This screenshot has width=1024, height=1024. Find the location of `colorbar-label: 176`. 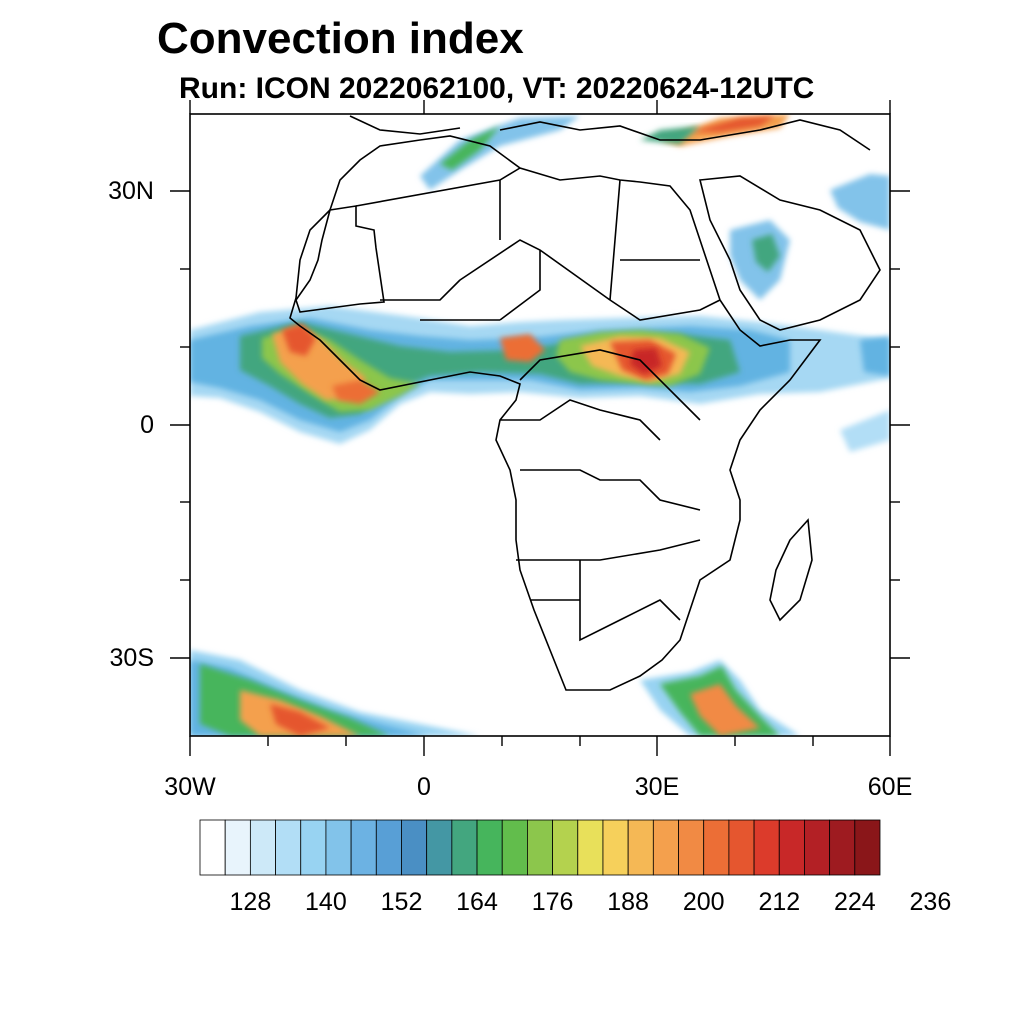

colorbar-label: 176 is located at coordinates (552, 902).